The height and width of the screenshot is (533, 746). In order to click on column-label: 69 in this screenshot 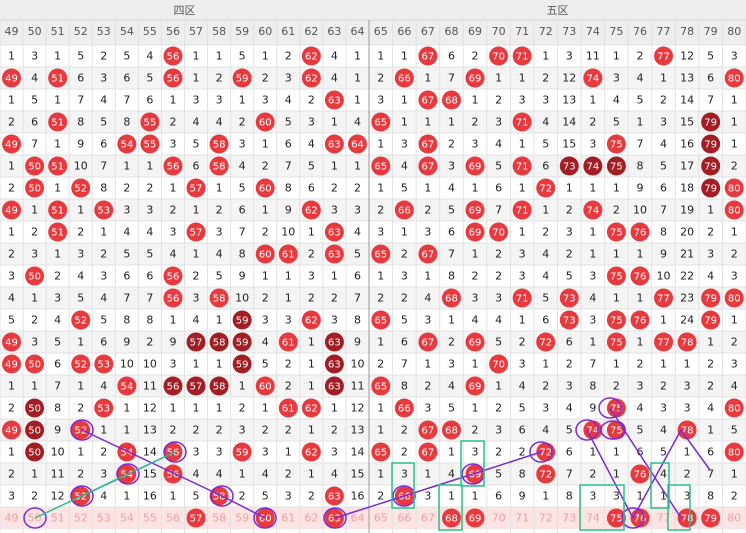, I will do `click(475, 31)`.